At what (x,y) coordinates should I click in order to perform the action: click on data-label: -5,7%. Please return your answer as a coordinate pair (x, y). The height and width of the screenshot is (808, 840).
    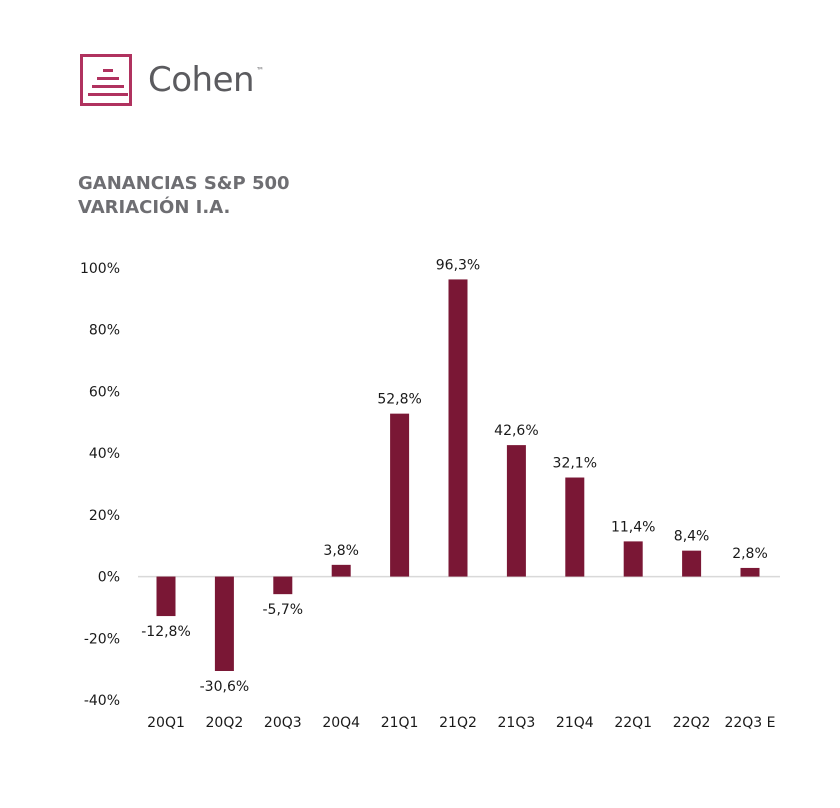
    Looking at the image, I should click on (282, 610).